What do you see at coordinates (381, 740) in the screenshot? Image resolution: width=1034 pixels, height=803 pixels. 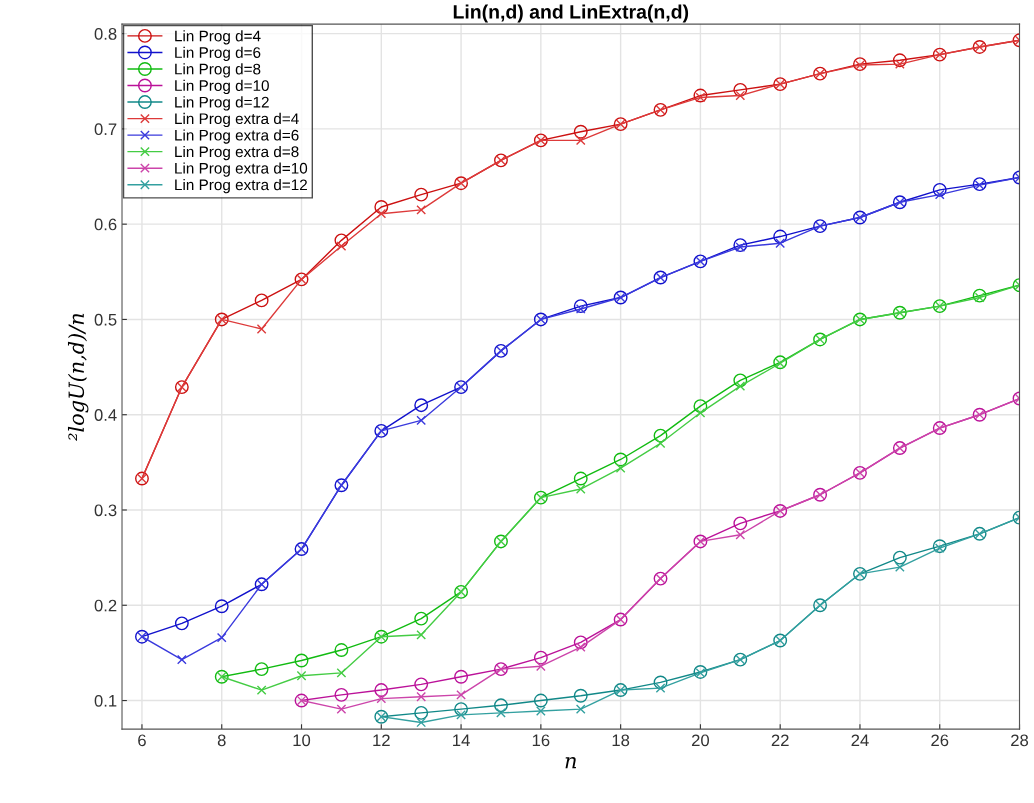 I see `x-tick-label: 12` at bounding box center [381, 740].